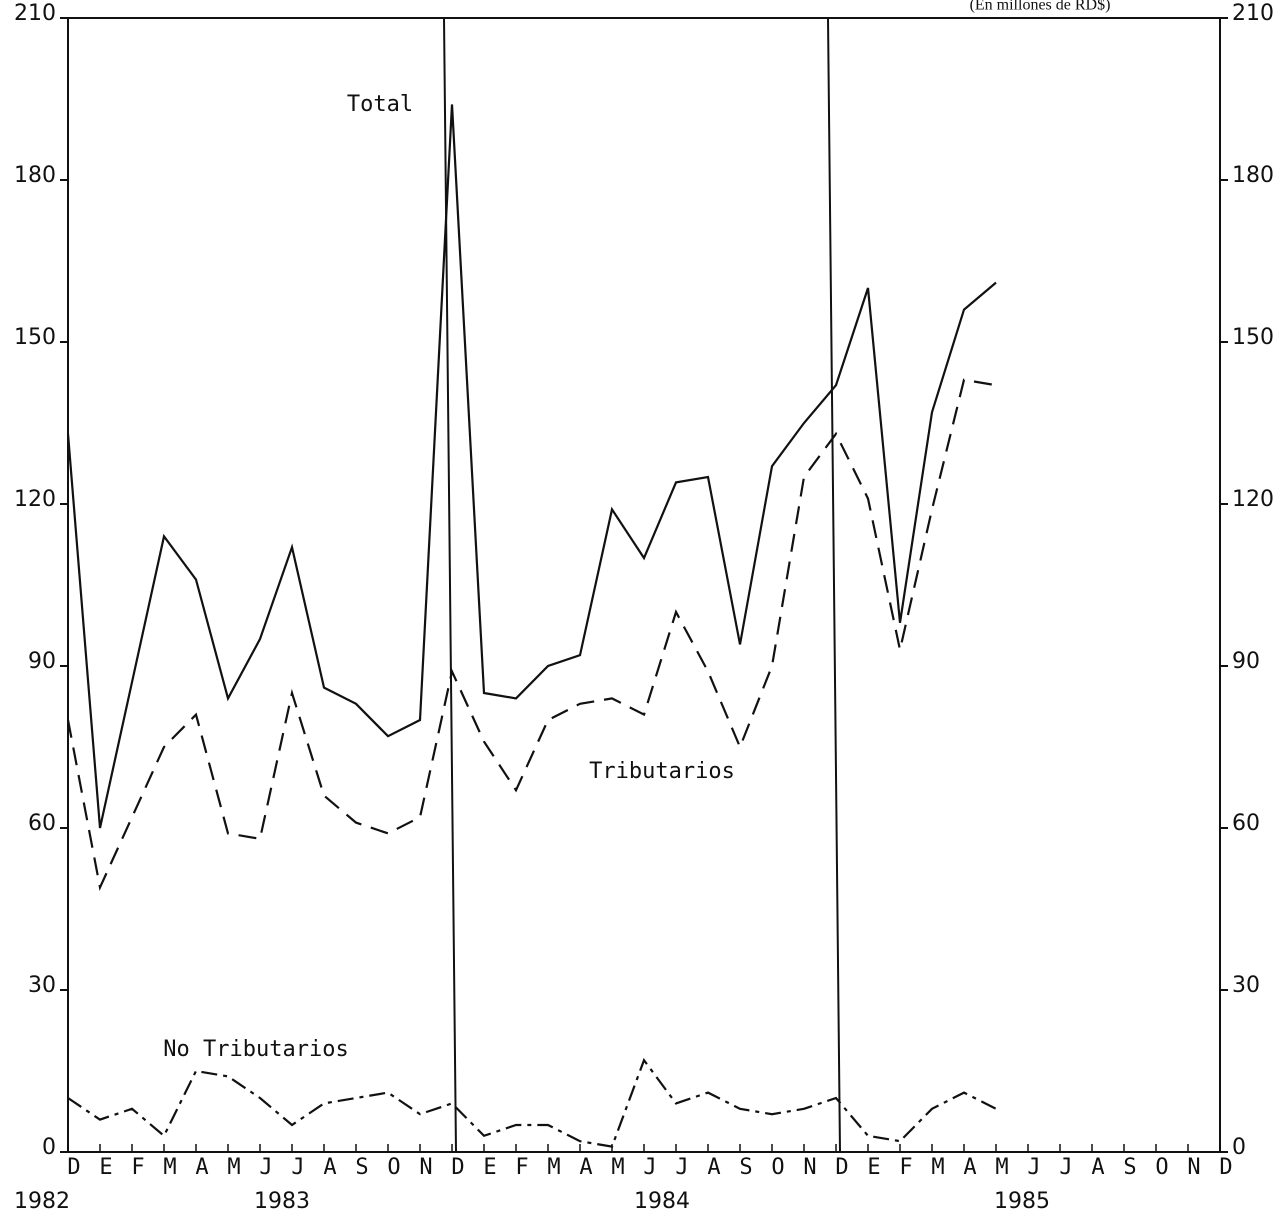 The image size is (1274, 1217). I want to click on y-tick-label: 60, so click(42, 823).